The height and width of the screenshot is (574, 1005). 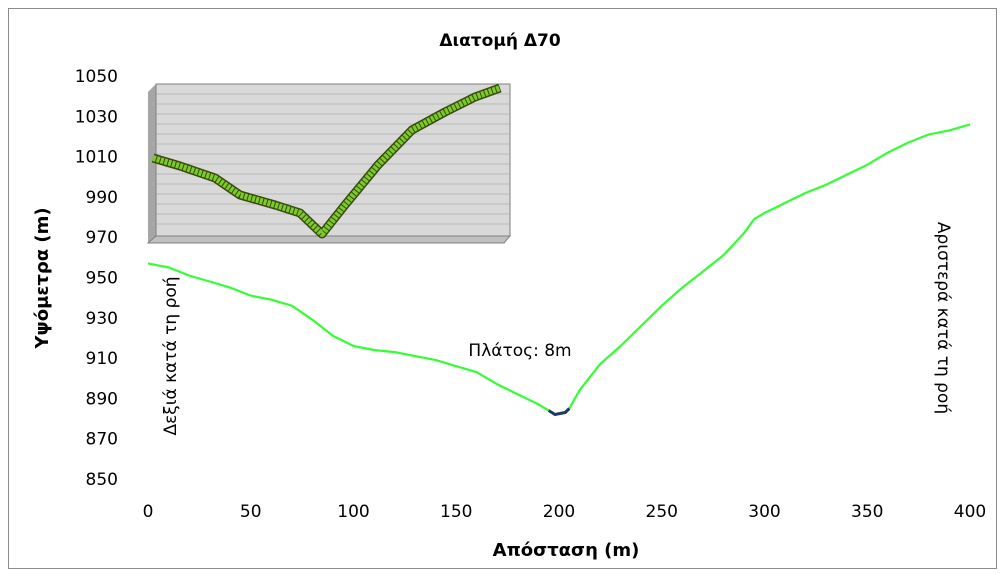 I want to click on x-tick-label: 250, so click(x=662, y=512).